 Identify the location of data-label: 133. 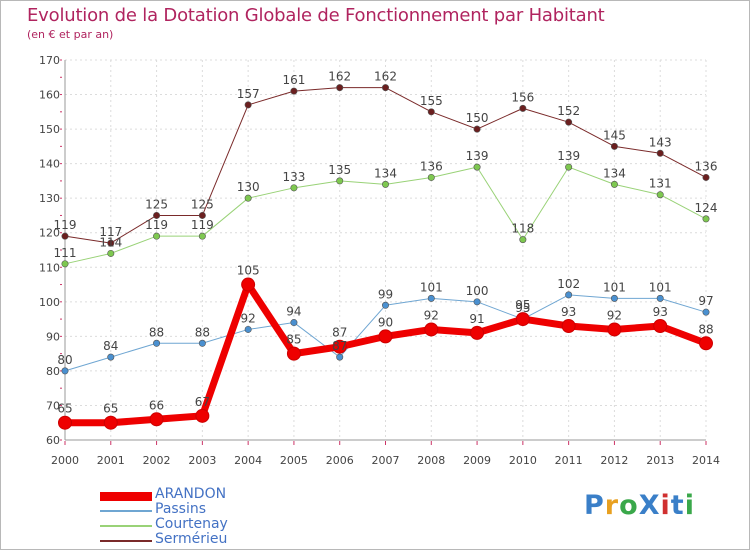
(293, 177).